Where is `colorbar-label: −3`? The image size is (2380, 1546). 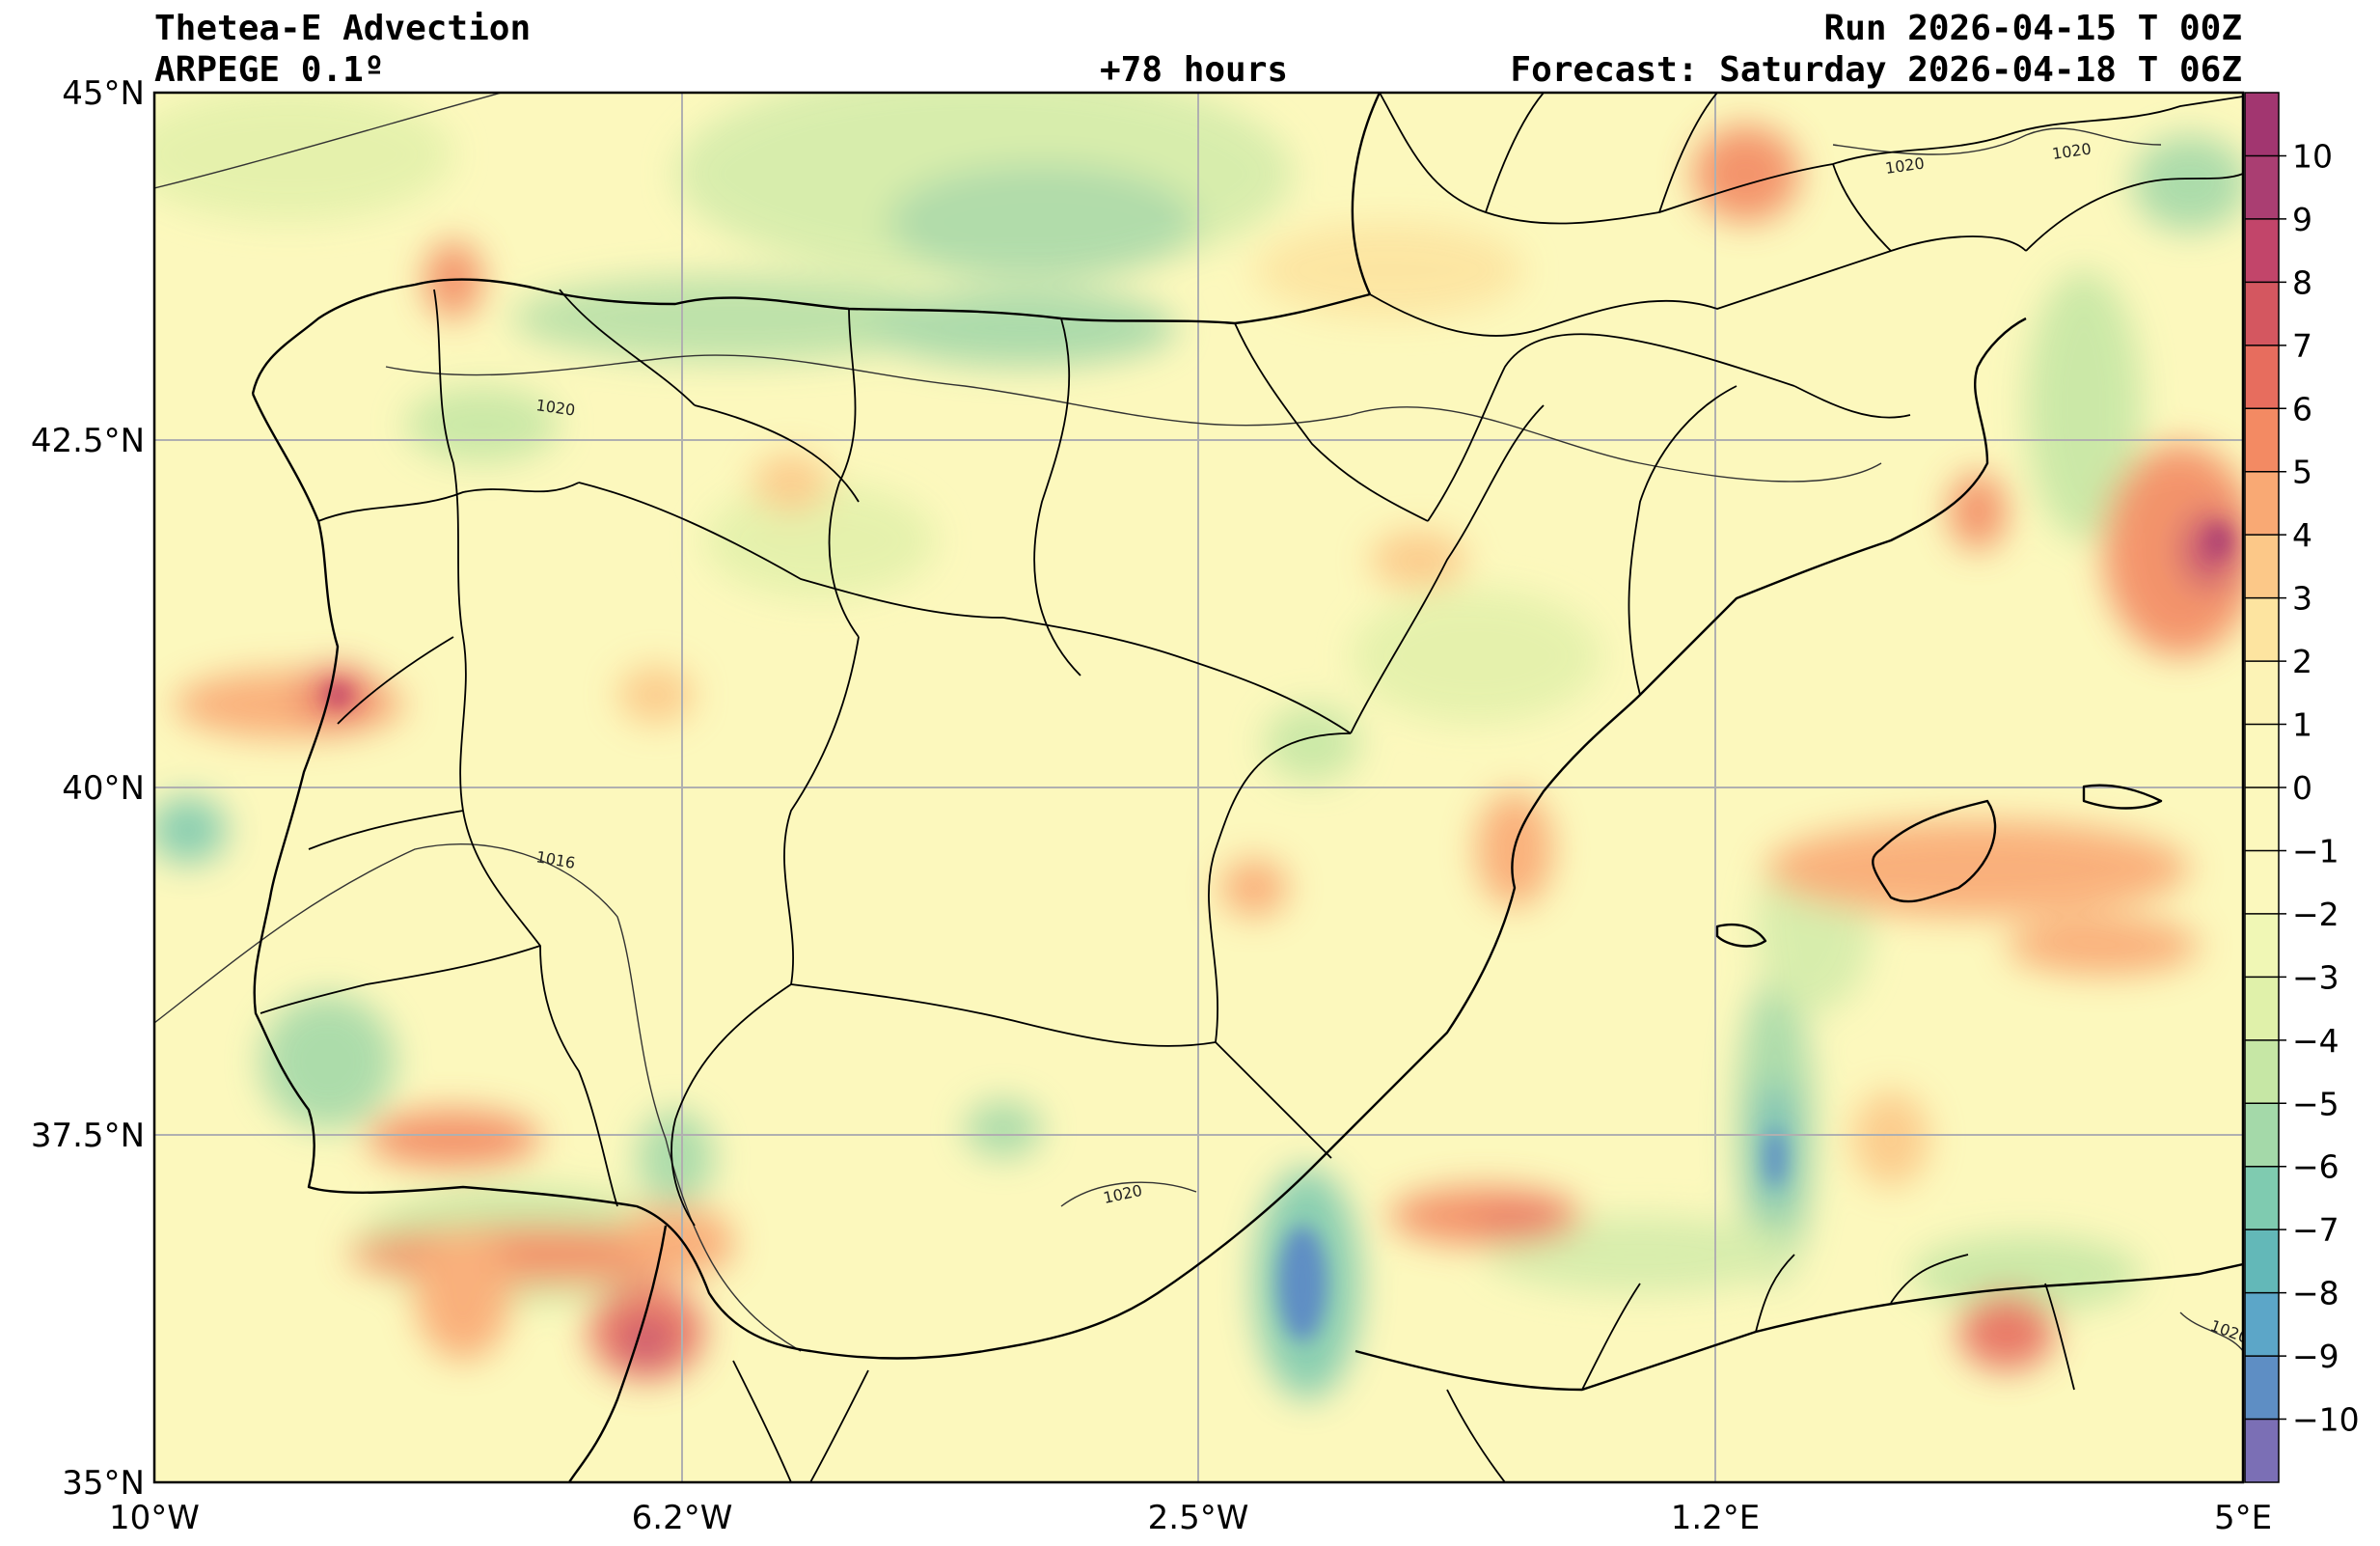
colorbar-label: −3 is located at coordinates (2315, 977).